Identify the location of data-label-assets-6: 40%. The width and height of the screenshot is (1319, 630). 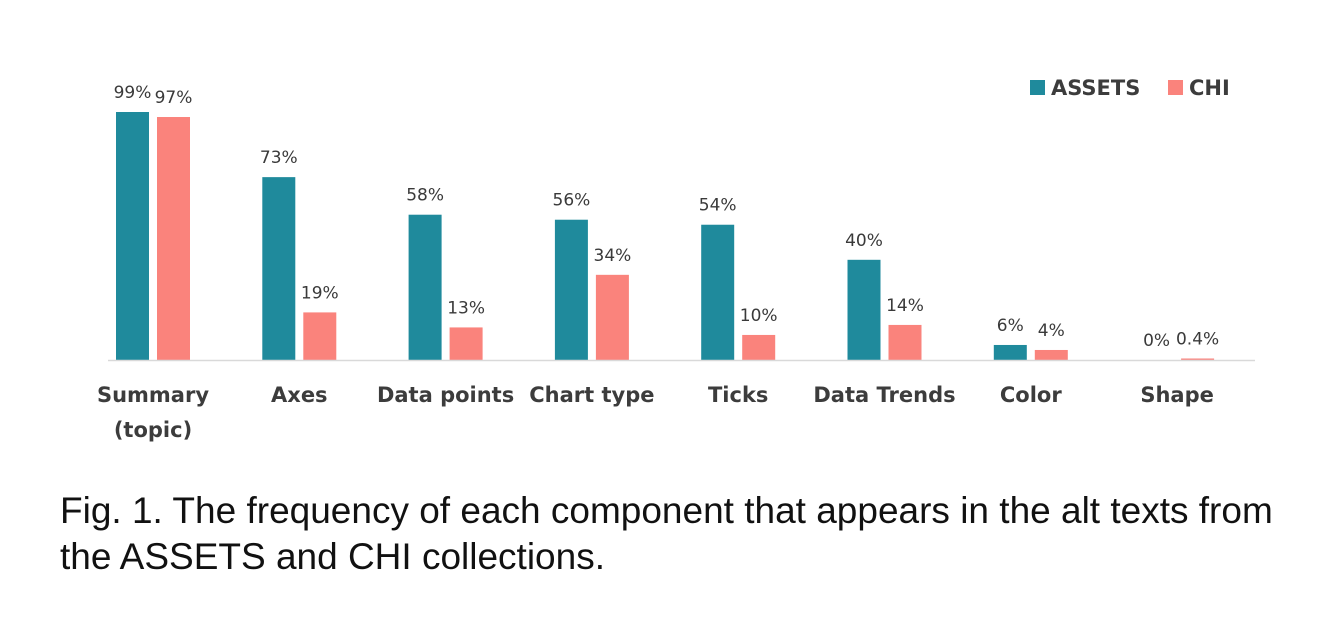
(864, 241).